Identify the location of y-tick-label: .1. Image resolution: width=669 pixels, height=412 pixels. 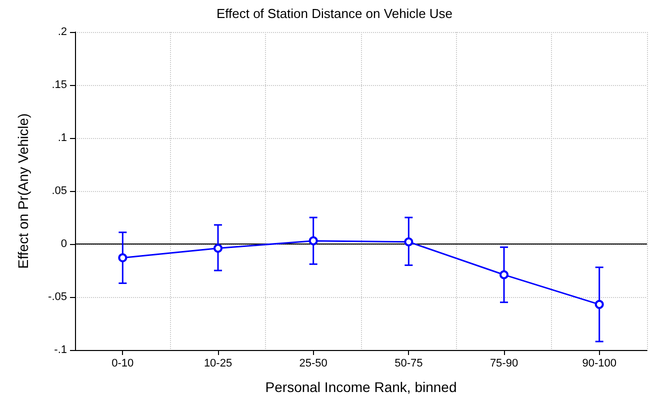
(62, 138).